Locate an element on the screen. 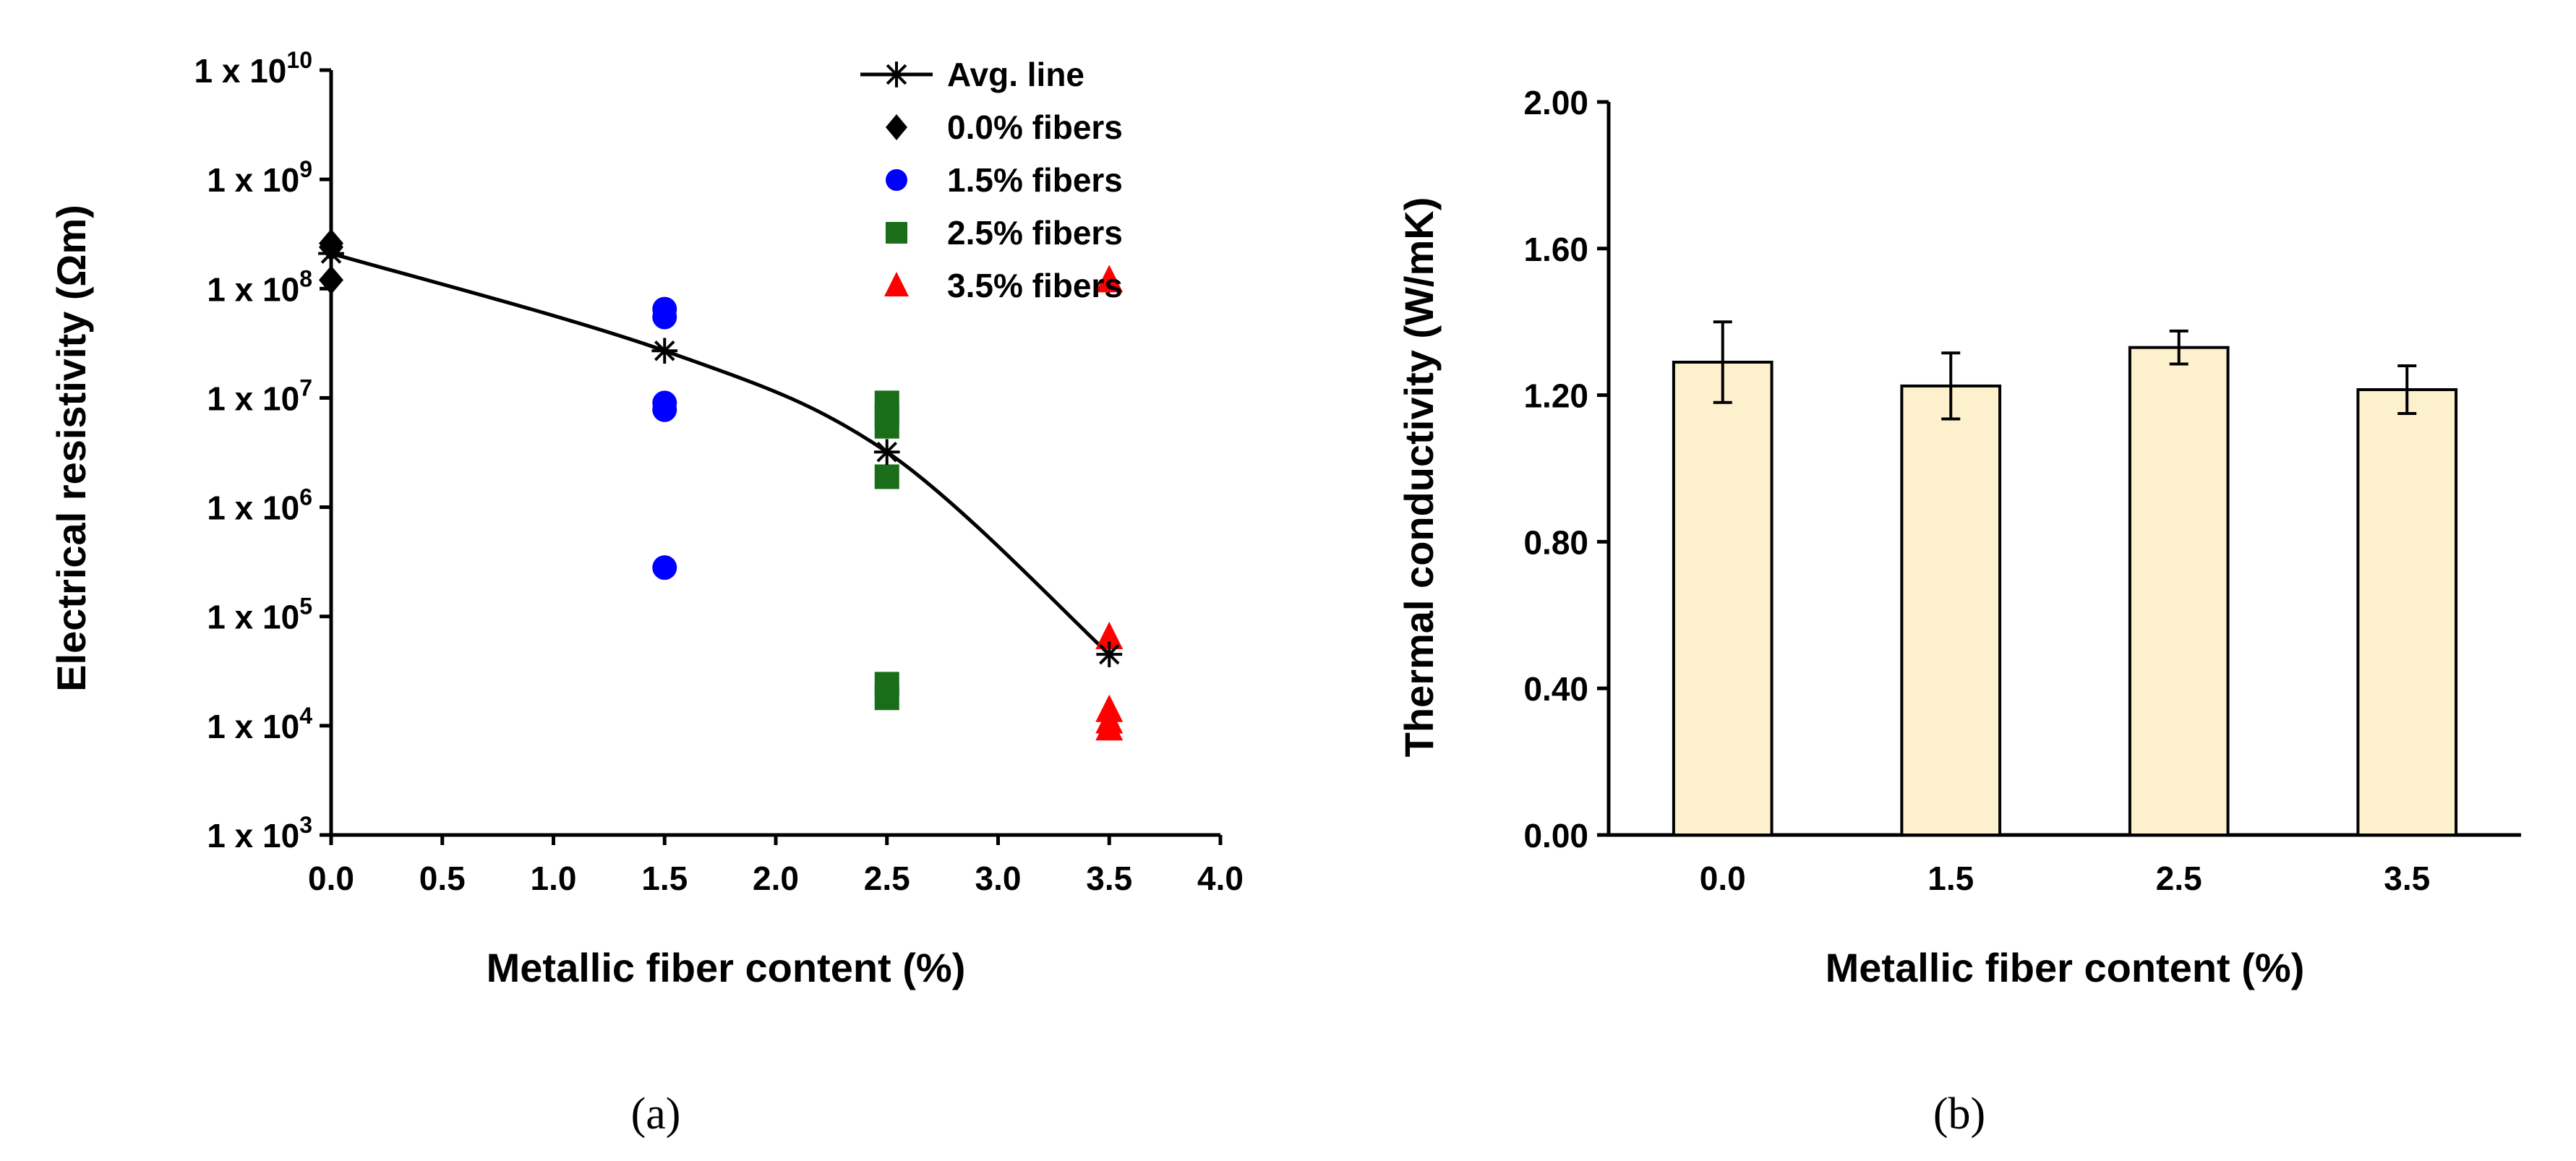 The width and height of the screenshot is (2576, 1161). legend-star-marker is located at coordinates (897, 74).